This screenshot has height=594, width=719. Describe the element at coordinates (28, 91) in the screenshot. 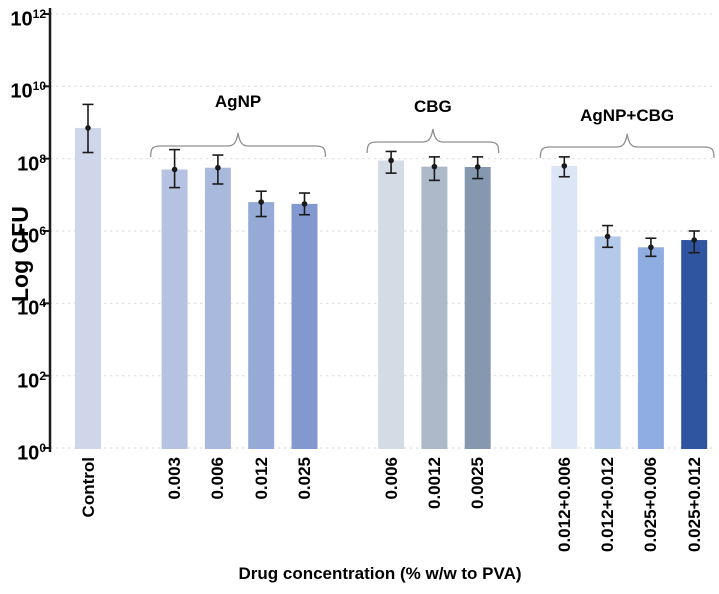

I see `y-tick-label: 10¹⁰` at that location.